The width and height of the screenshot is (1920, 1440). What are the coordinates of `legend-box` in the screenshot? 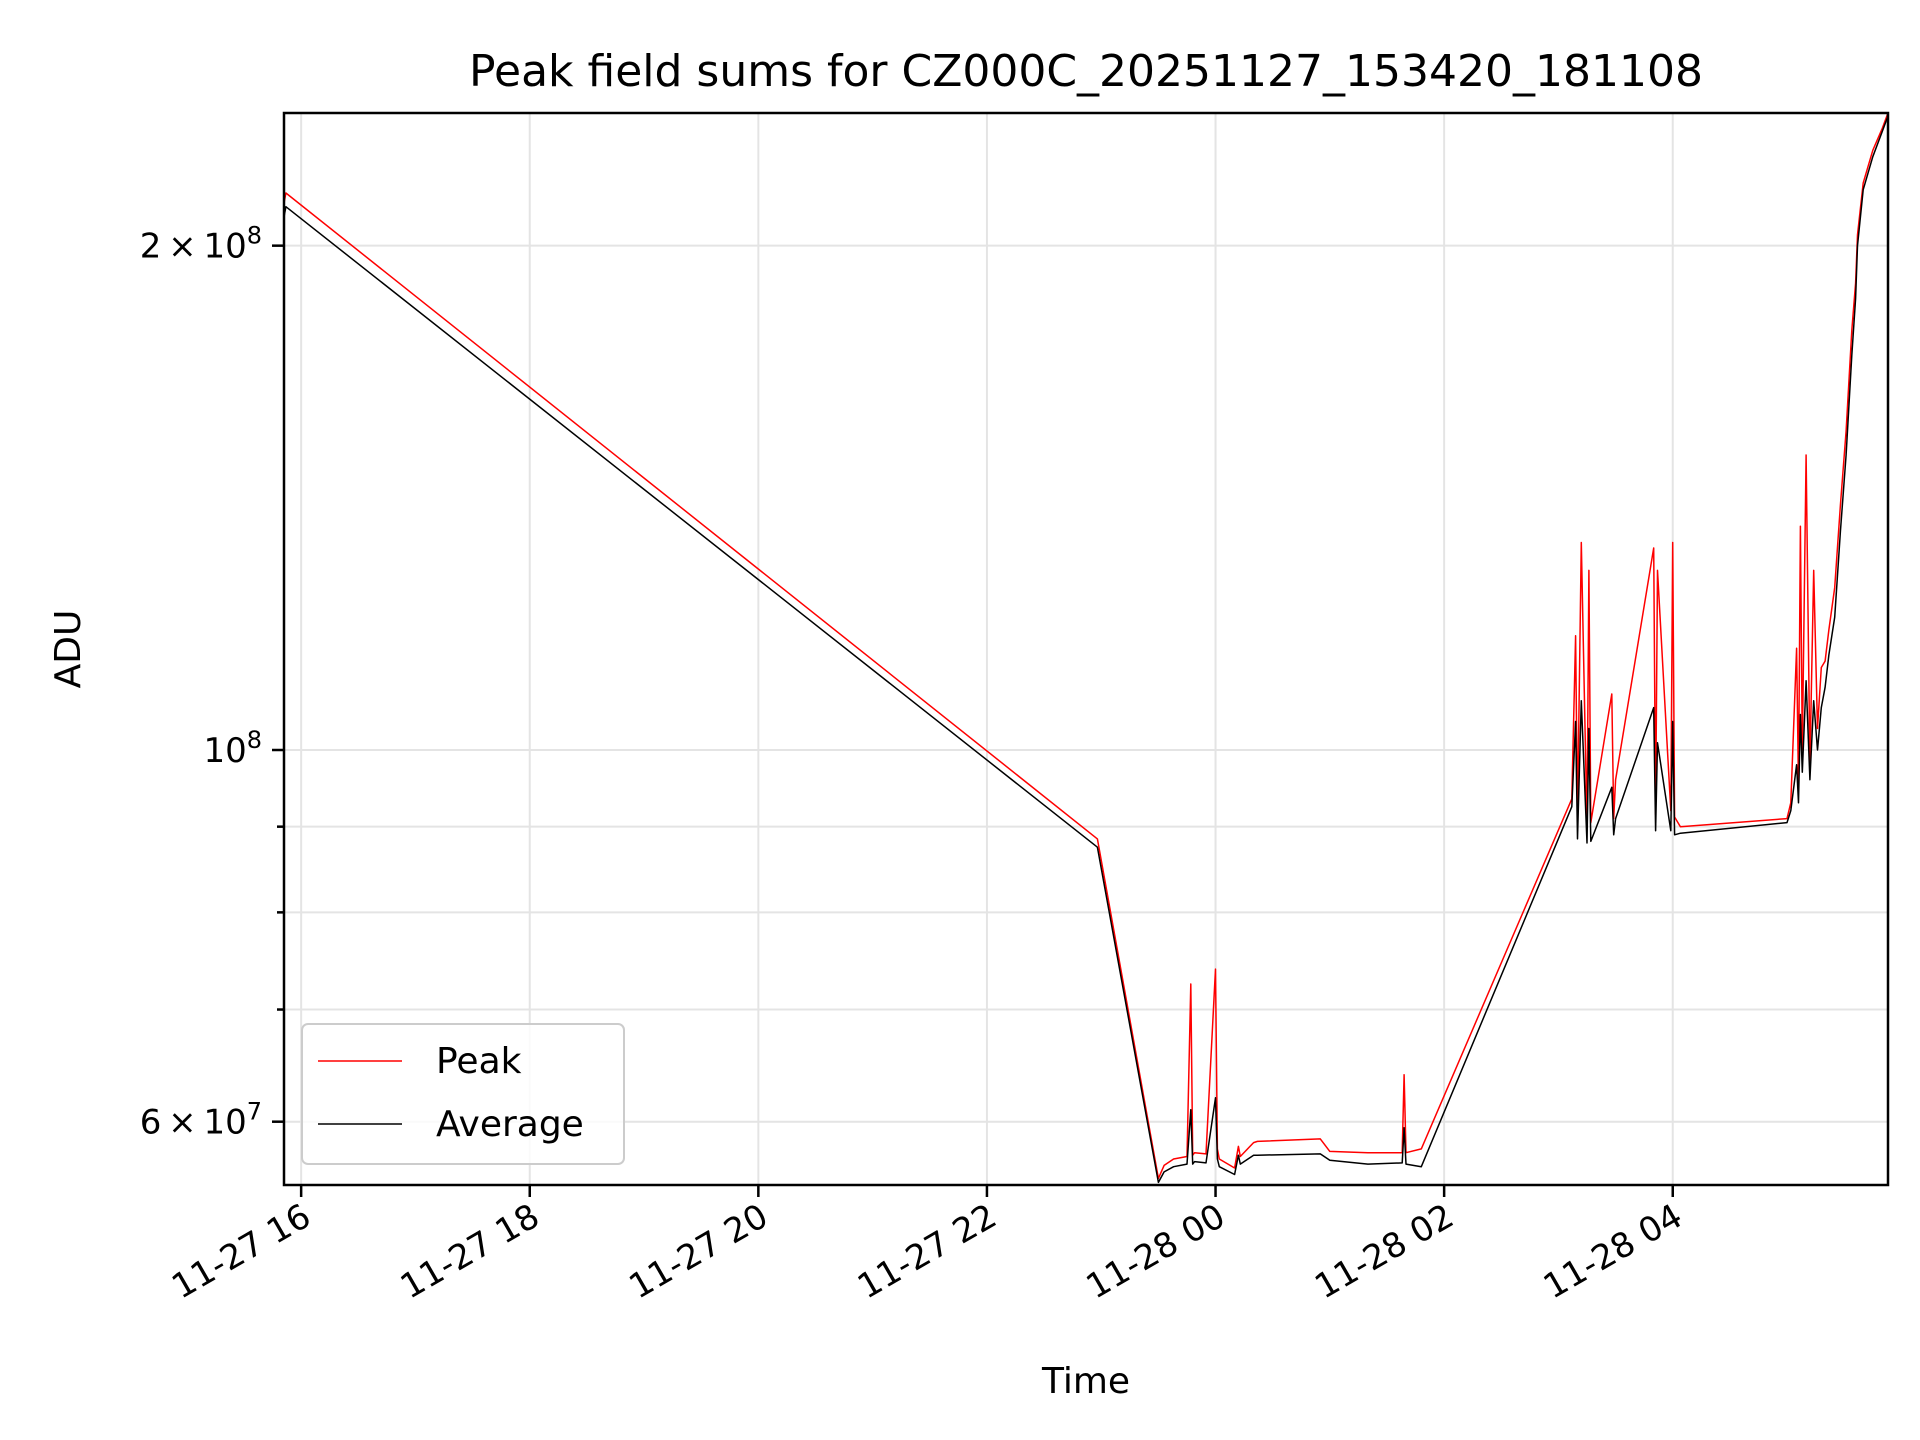 It's located at (463, 1094).